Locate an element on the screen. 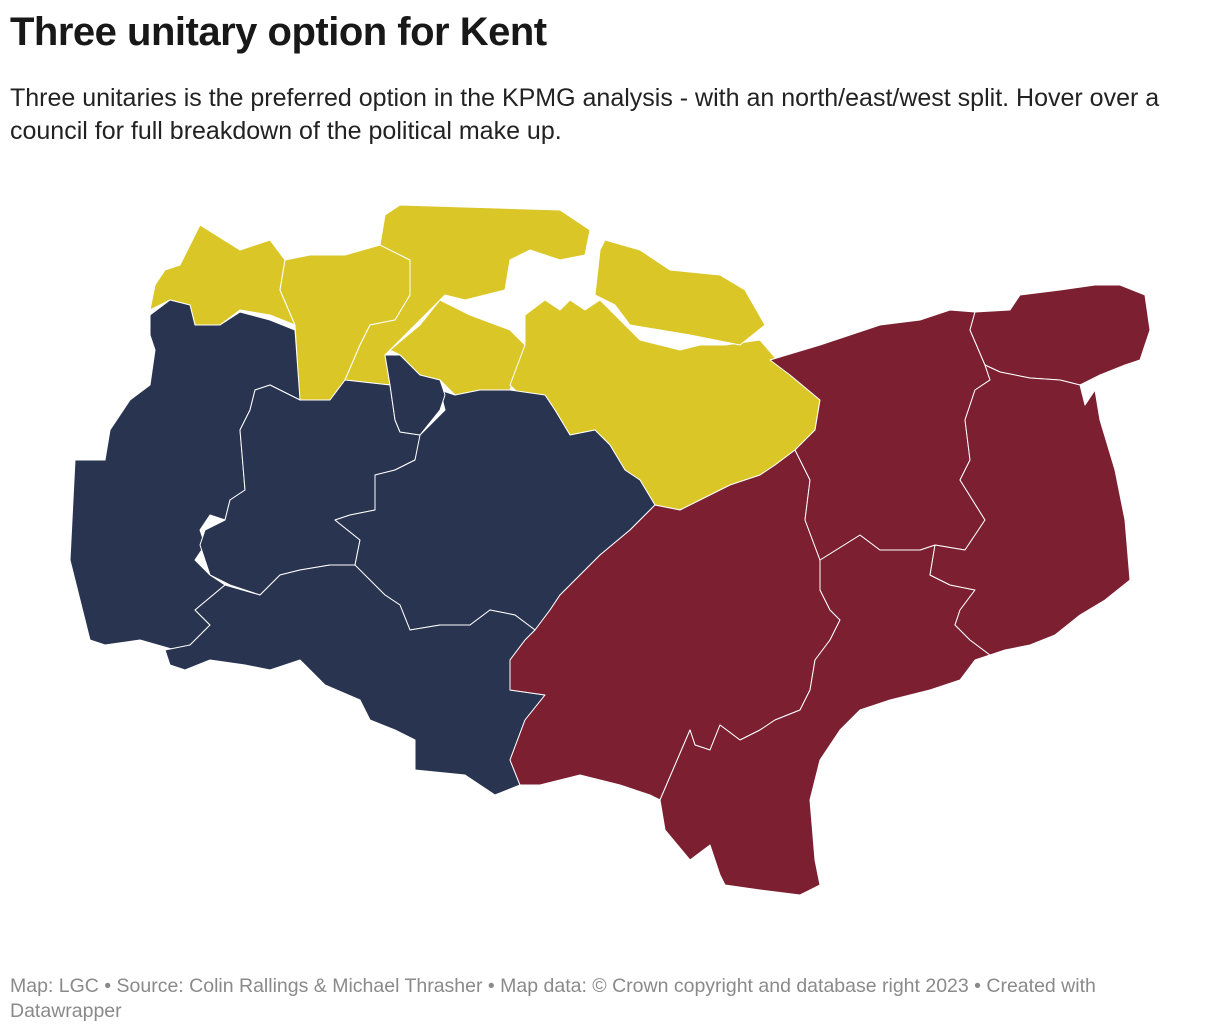 The height and width of the screenshot is (1036, 1220). title: Three unitary option for Kent is located at coordinates (278, 32).